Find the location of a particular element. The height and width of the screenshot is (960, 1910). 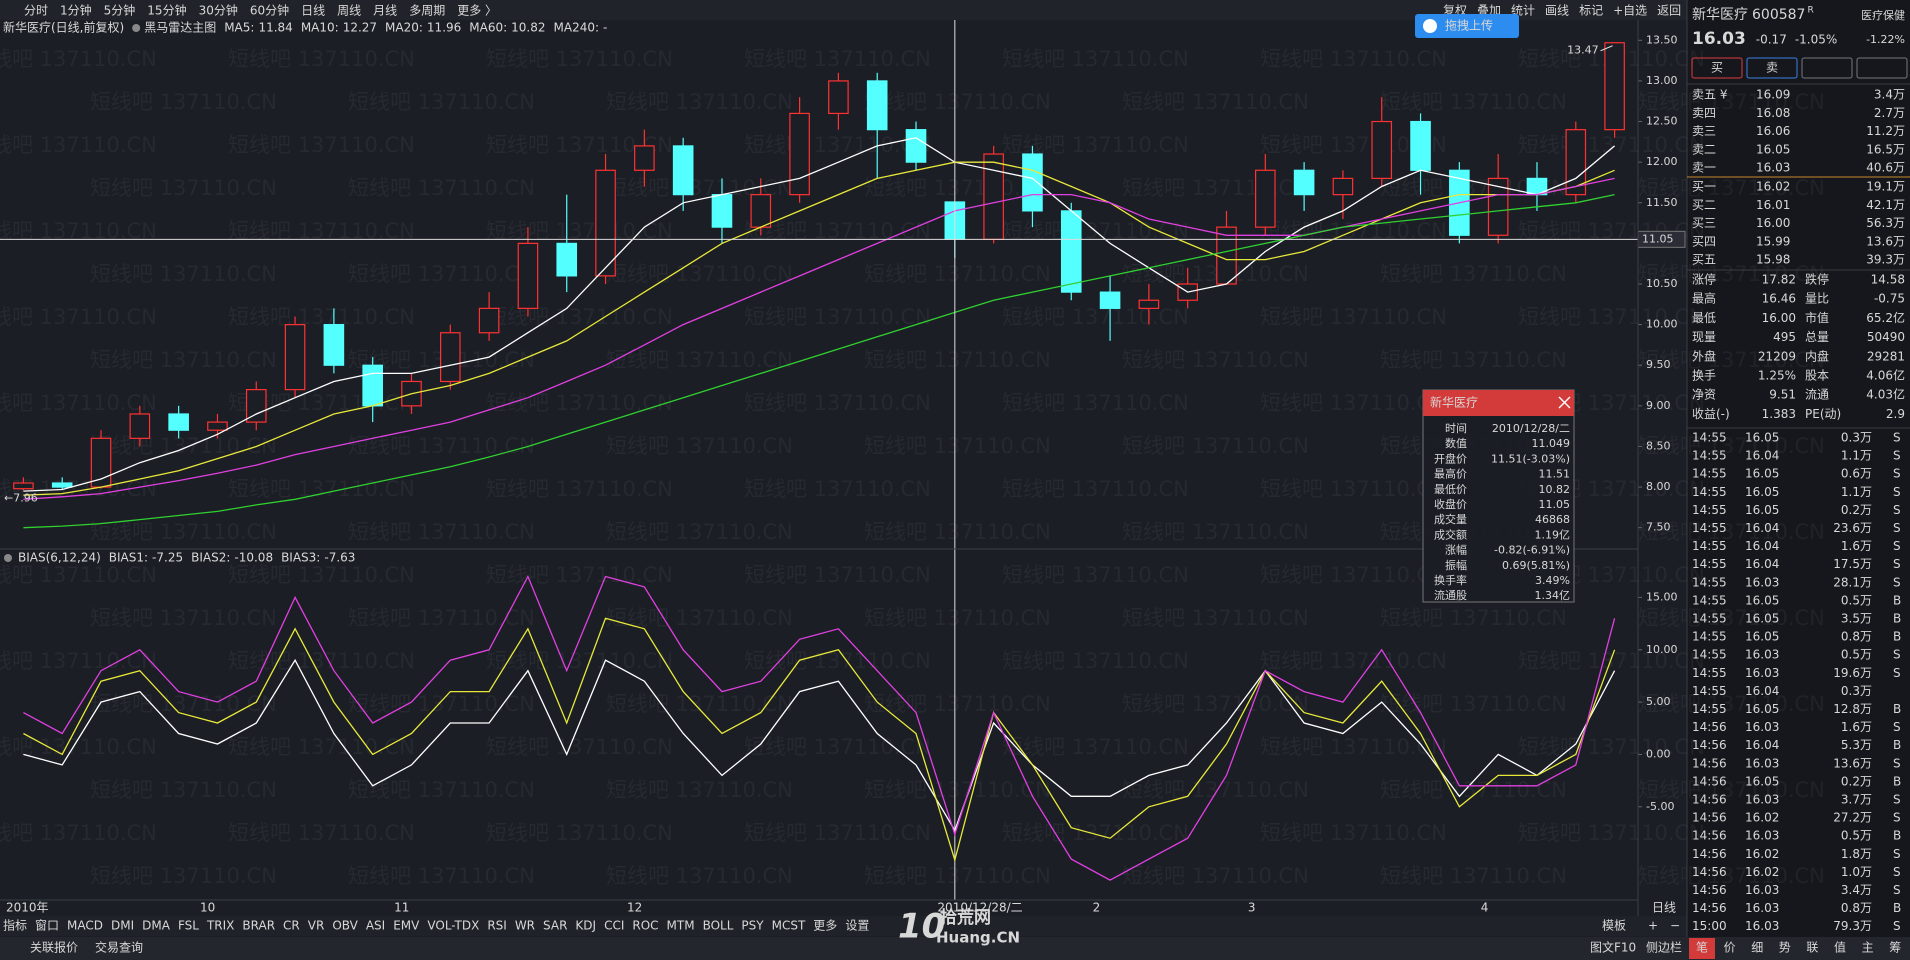

stat-value: 4.06亿 is located at coordinates (1885, 375).